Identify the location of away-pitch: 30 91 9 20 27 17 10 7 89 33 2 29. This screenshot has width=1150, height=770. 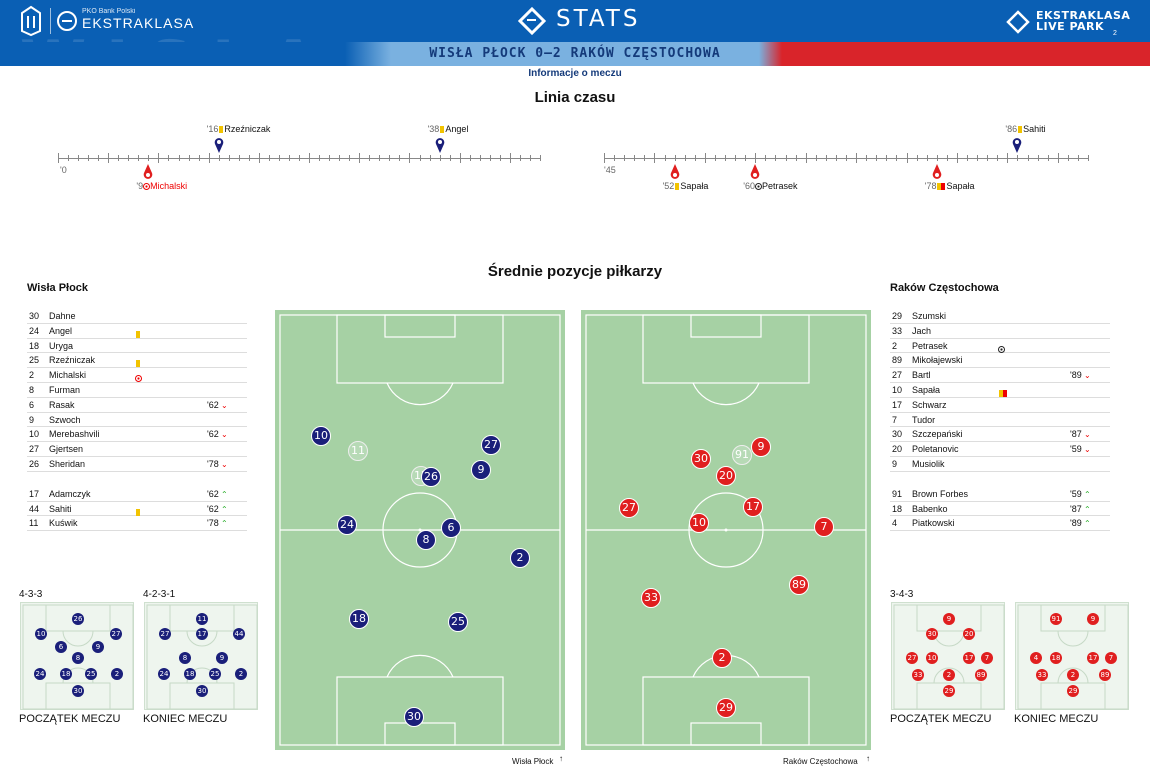
(726, 530).